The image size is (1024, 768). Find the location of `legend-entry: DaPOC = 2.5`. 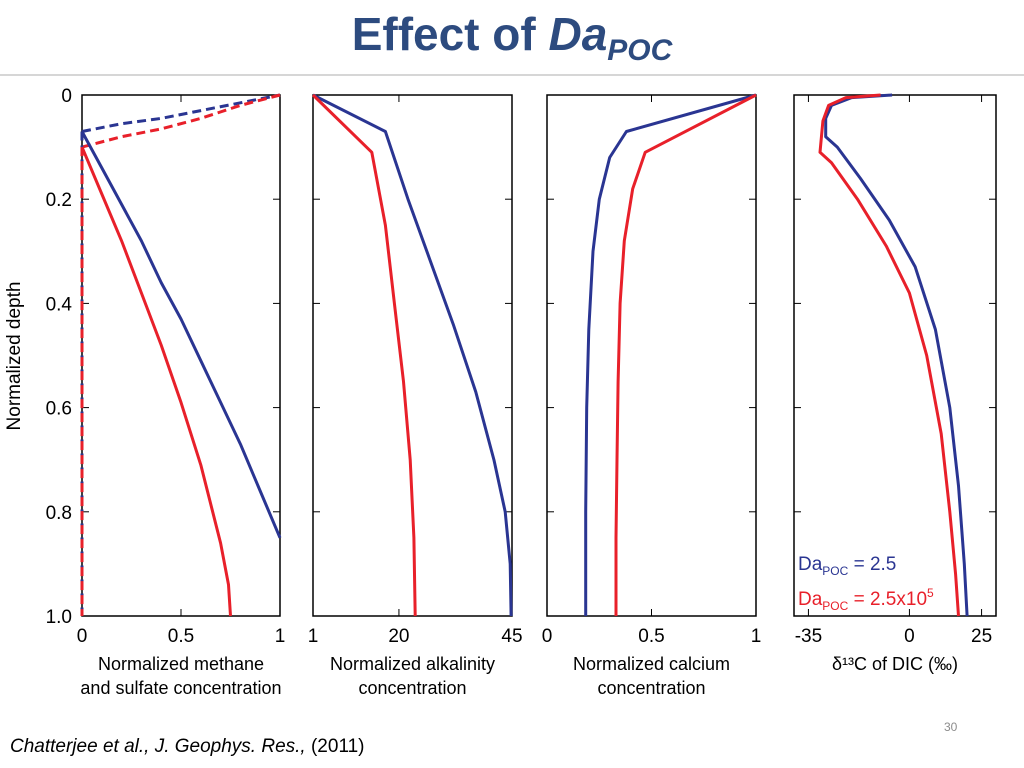

legend-entry: DaPOC = 2.5 is located at coordinates (847, 566).